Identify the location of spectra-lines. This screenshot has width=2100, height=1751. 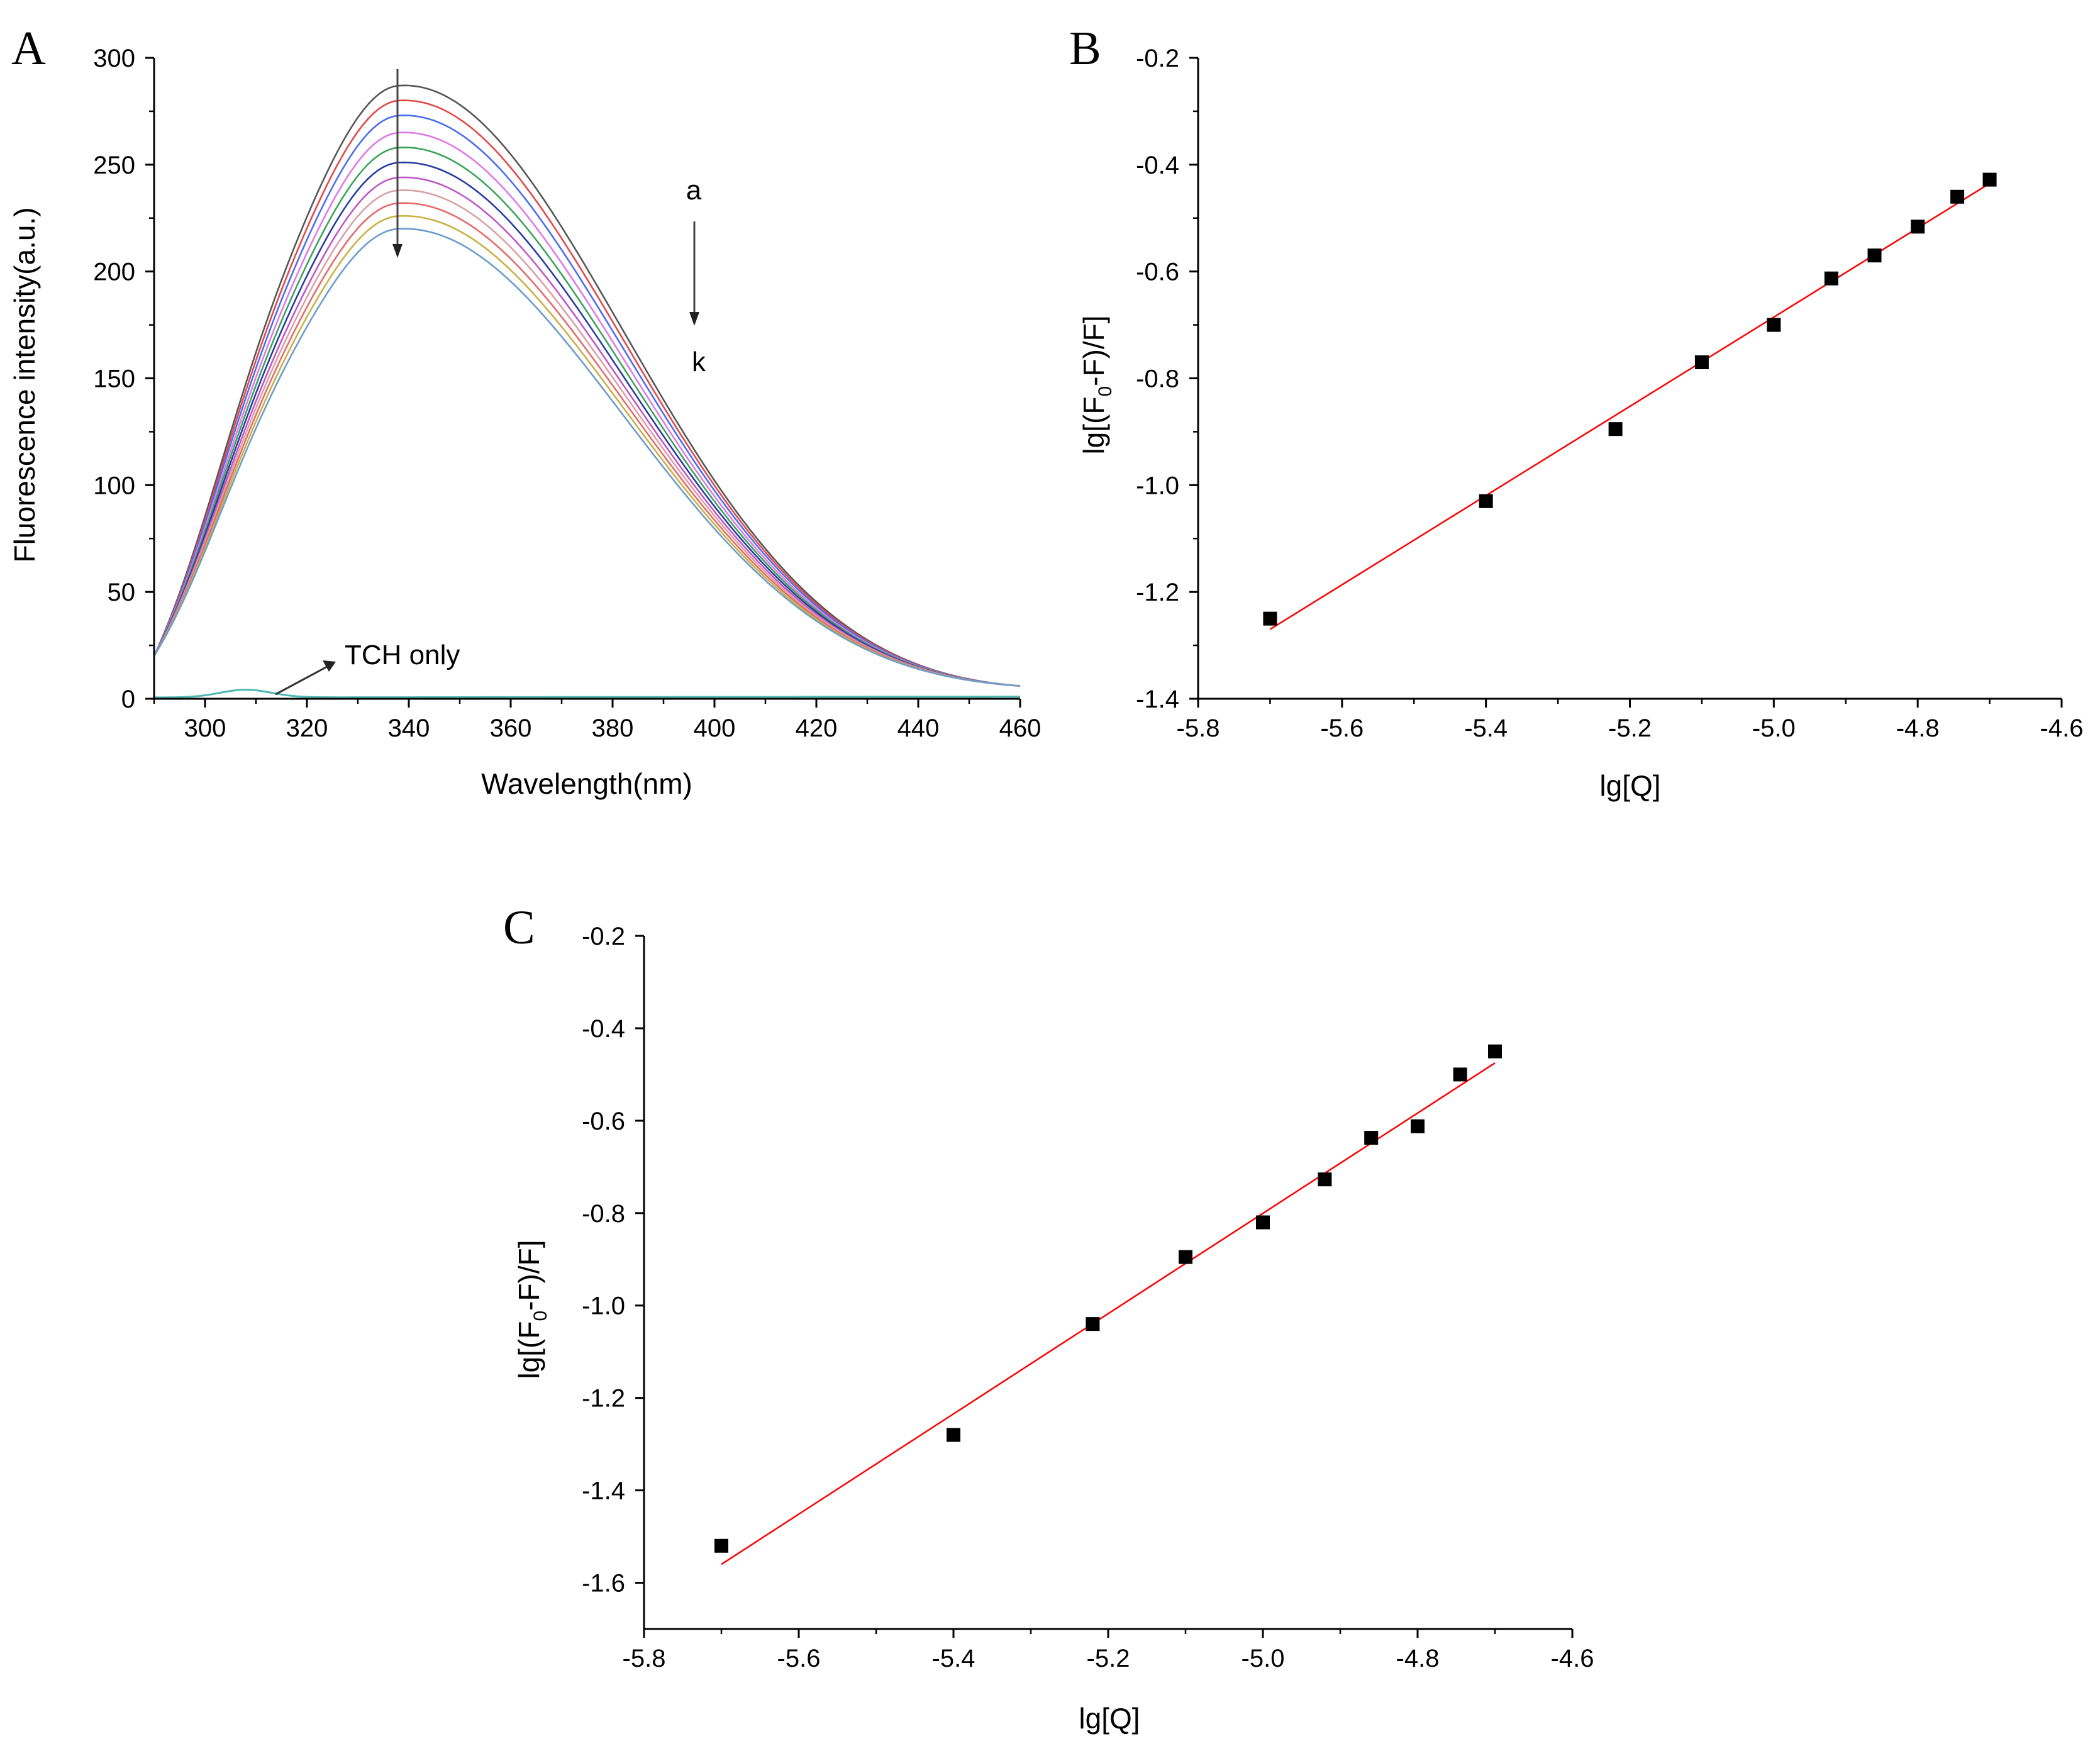
(587, 385).